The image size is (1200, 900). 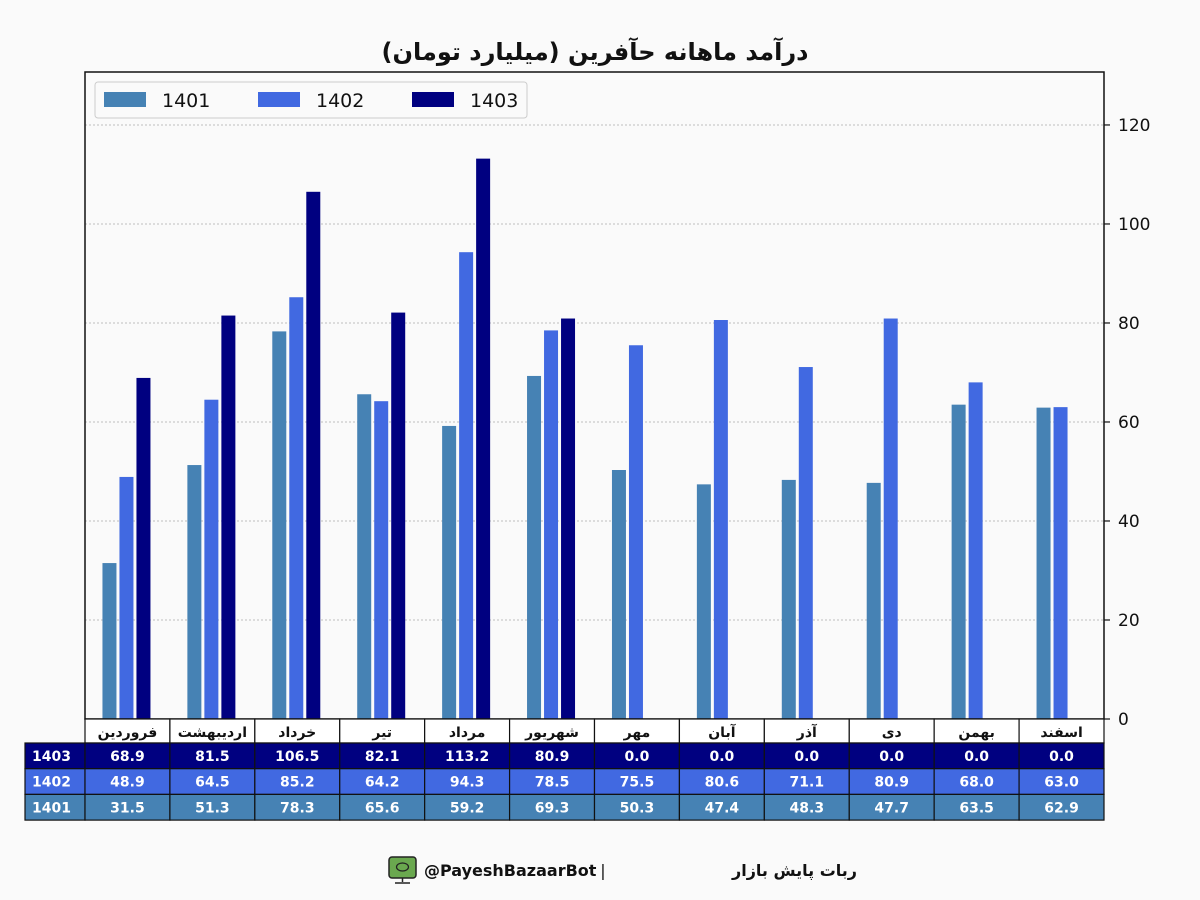 I want to click on legend-box, so click(x=311, y=100).